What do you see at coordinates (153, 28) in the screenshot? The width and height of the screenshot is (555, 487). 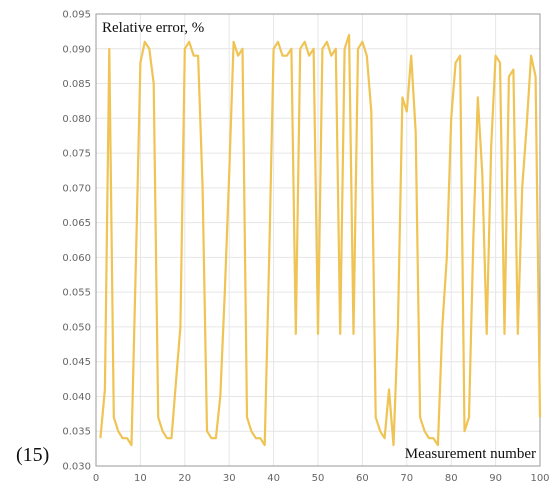 I see `chart-title: Relative error, %` at bounding box center [153, 28].